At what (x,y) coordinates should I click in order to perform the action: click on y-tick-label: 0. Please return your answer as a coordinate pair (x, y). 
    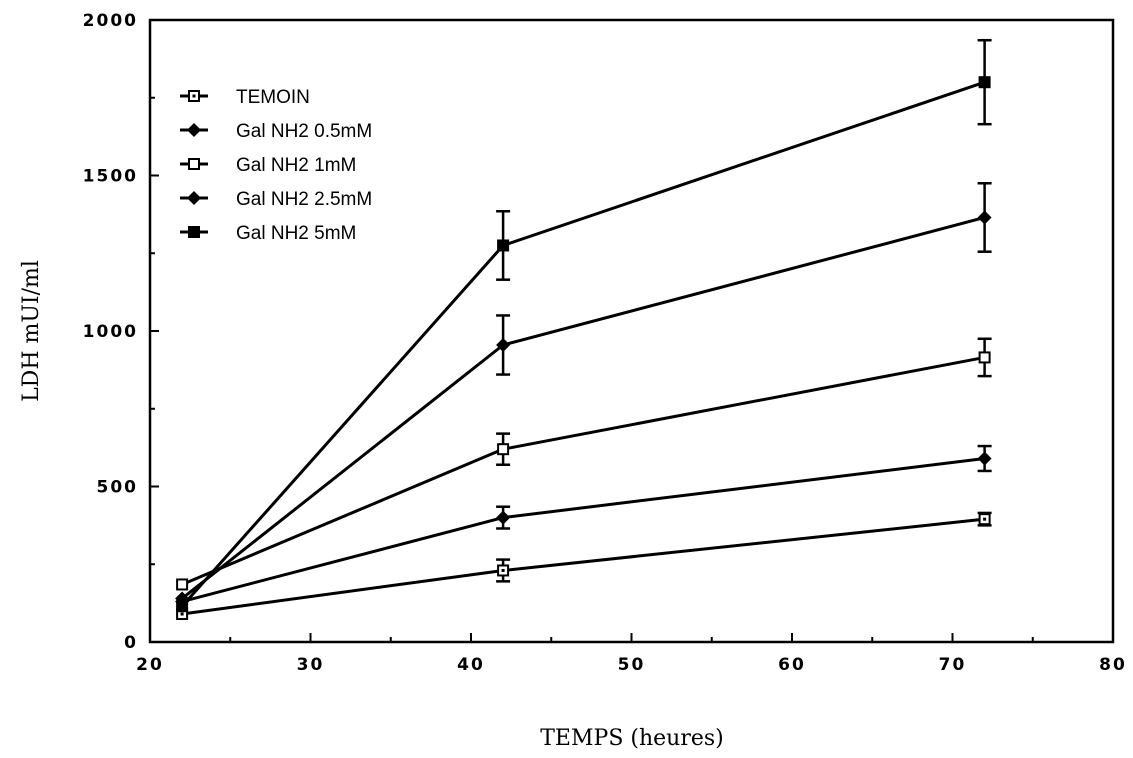
    Looking at the image, I should click on (131, 643).